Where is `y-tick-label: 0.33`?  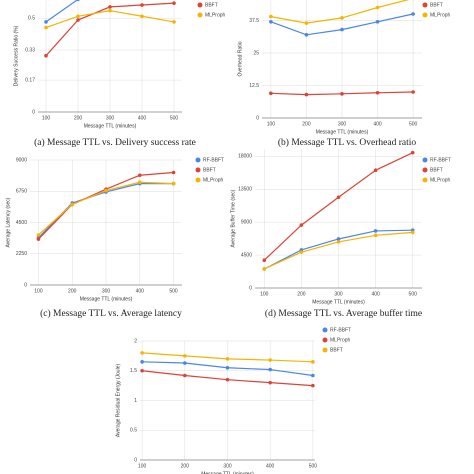 y-tick-label: 0.33 is located at coordinates (30, 50).